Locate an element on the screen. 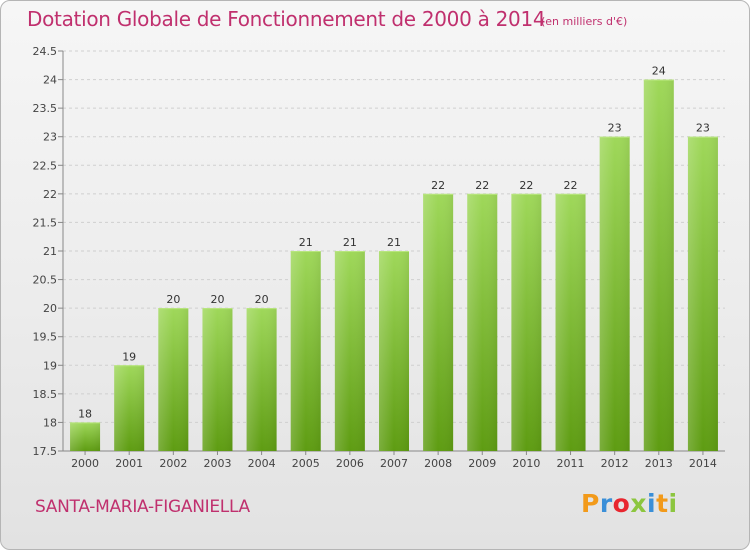  x-tick-label: 2000 is located at coordinates (85, 463).